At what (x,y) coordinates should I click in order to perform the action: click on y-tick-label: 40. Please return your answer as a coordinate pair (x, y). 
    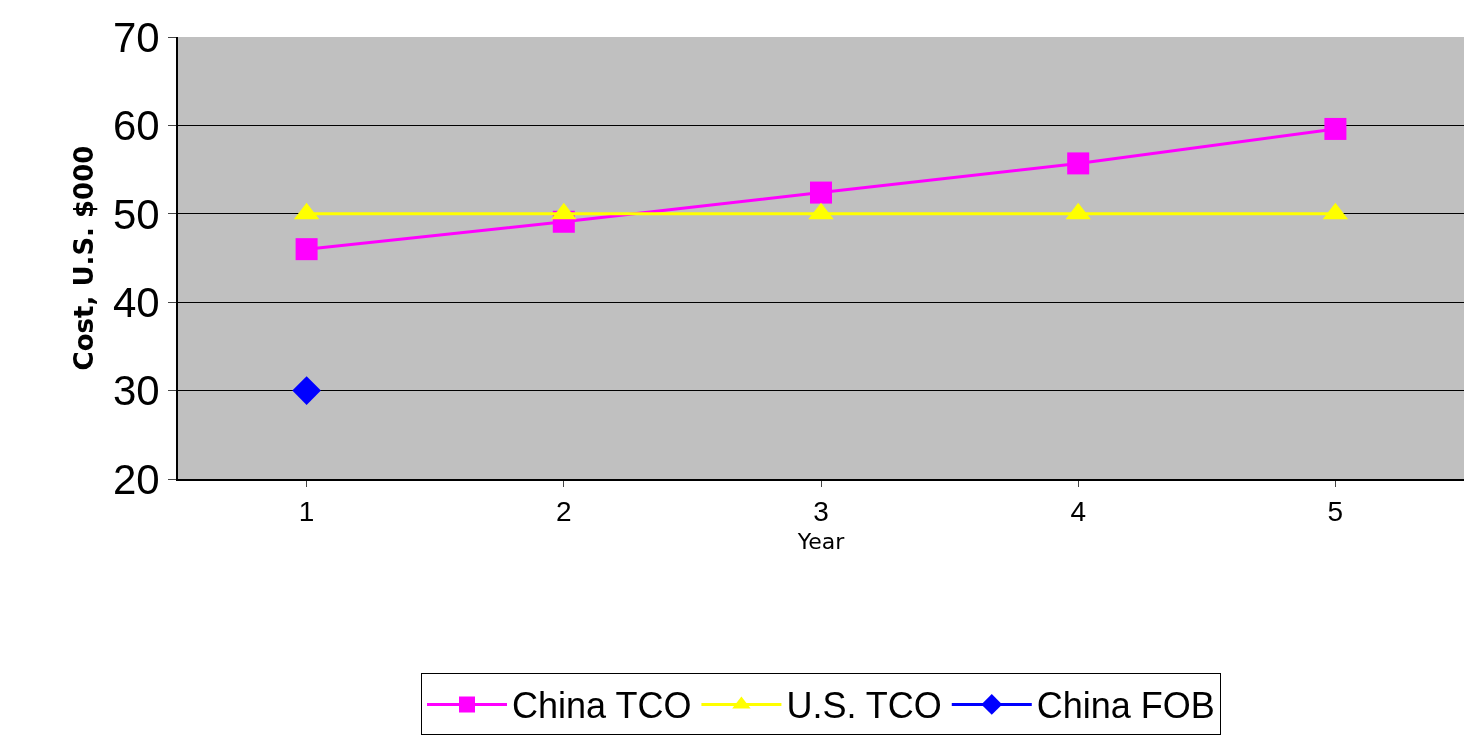
    Looking at the image, I should click on (136, 302).